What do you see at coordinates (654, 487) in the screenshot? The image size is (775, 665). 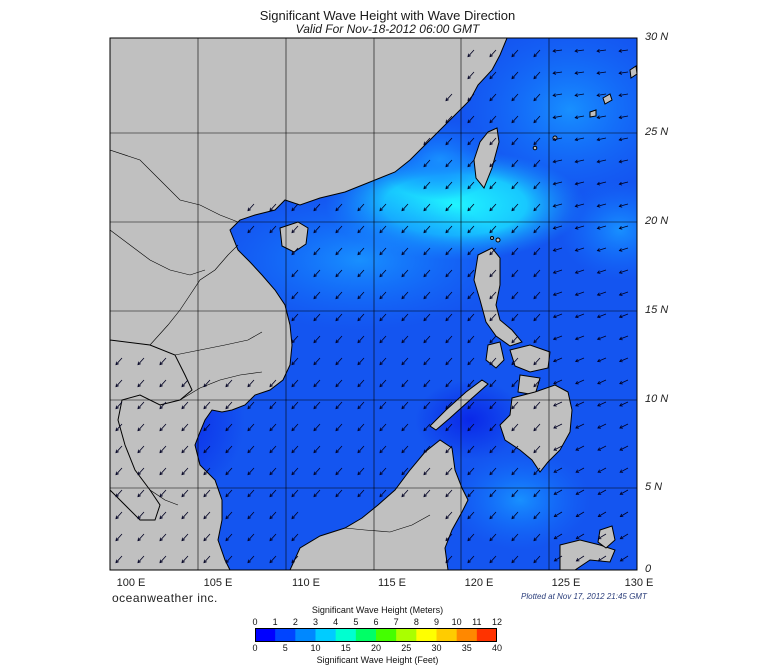 I see `lat-label: 5 N` at bounding box center [654, 487].